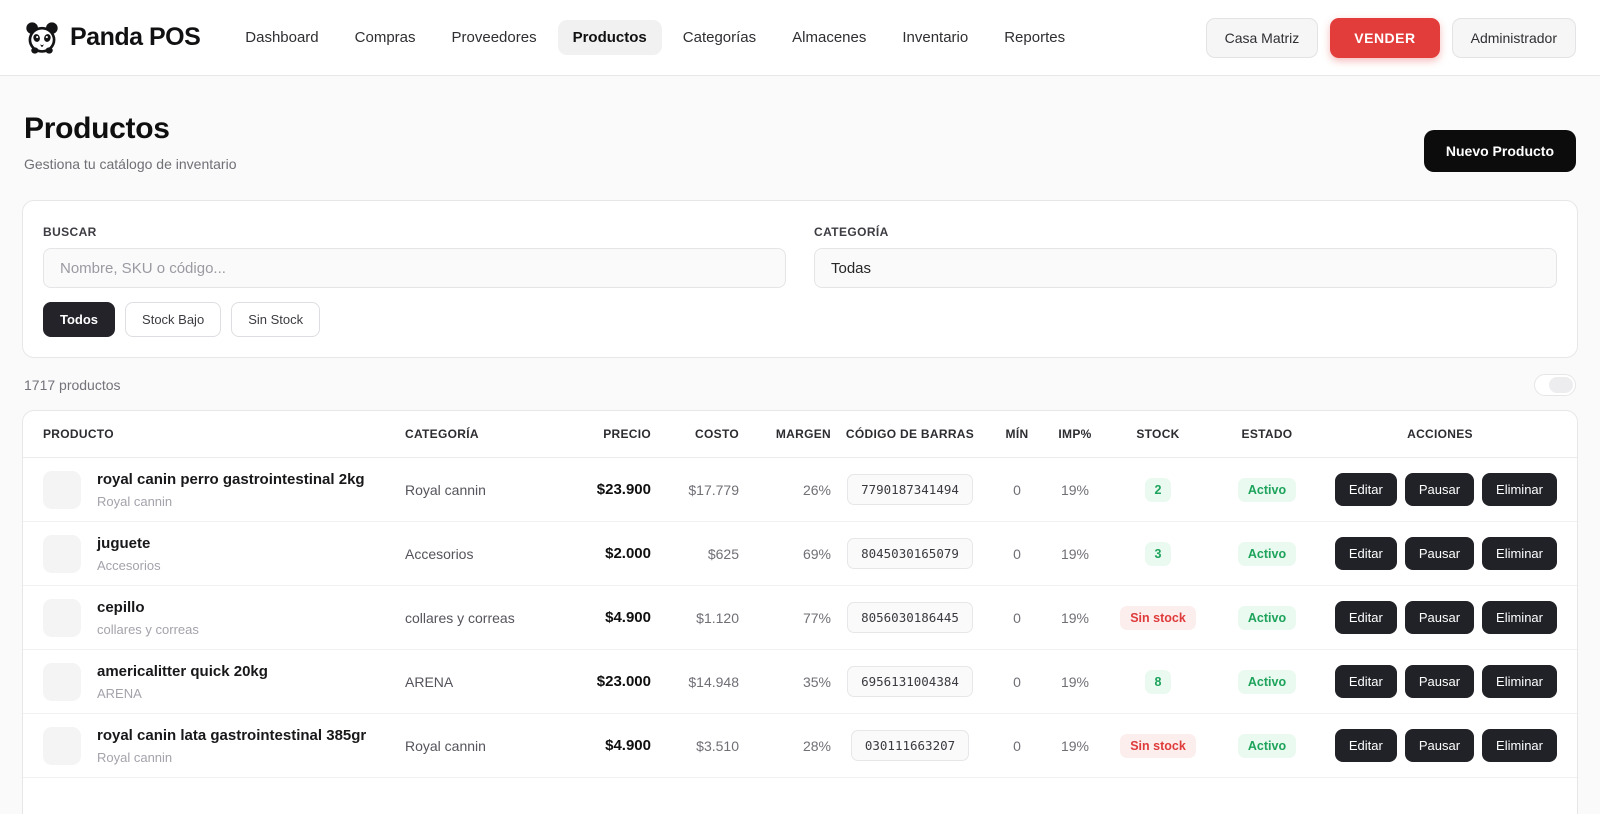  Describe the element at coordinates (445, 745) in the screenshot. I see `category-cell: Royal cannin` at that location.